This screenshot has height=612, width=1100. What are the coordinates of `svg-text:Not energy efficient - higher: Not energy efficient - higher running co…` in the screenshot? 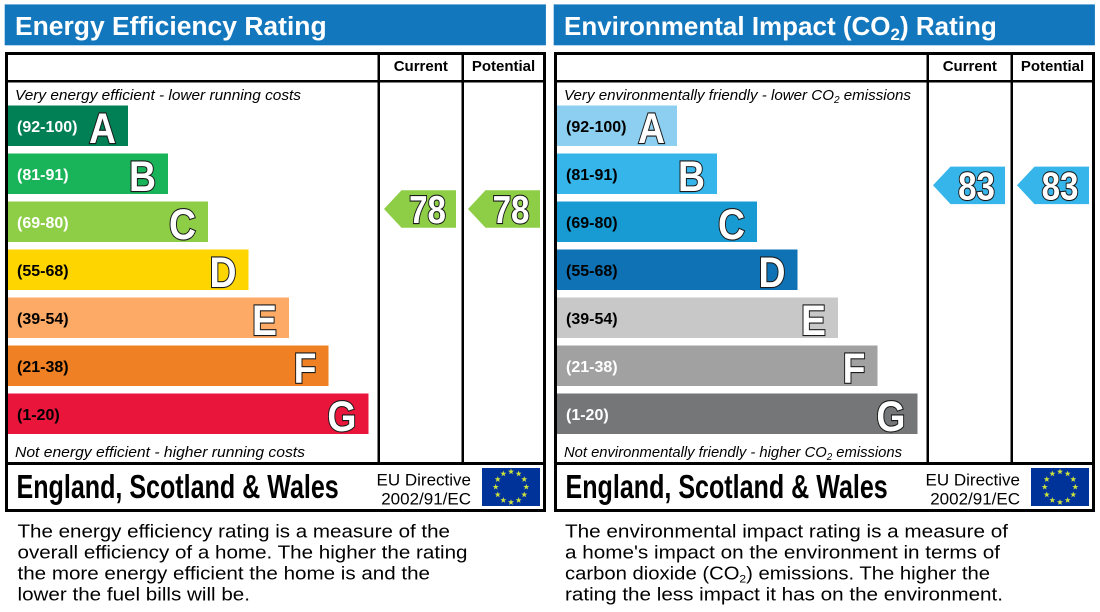 It's located at (160, 452).